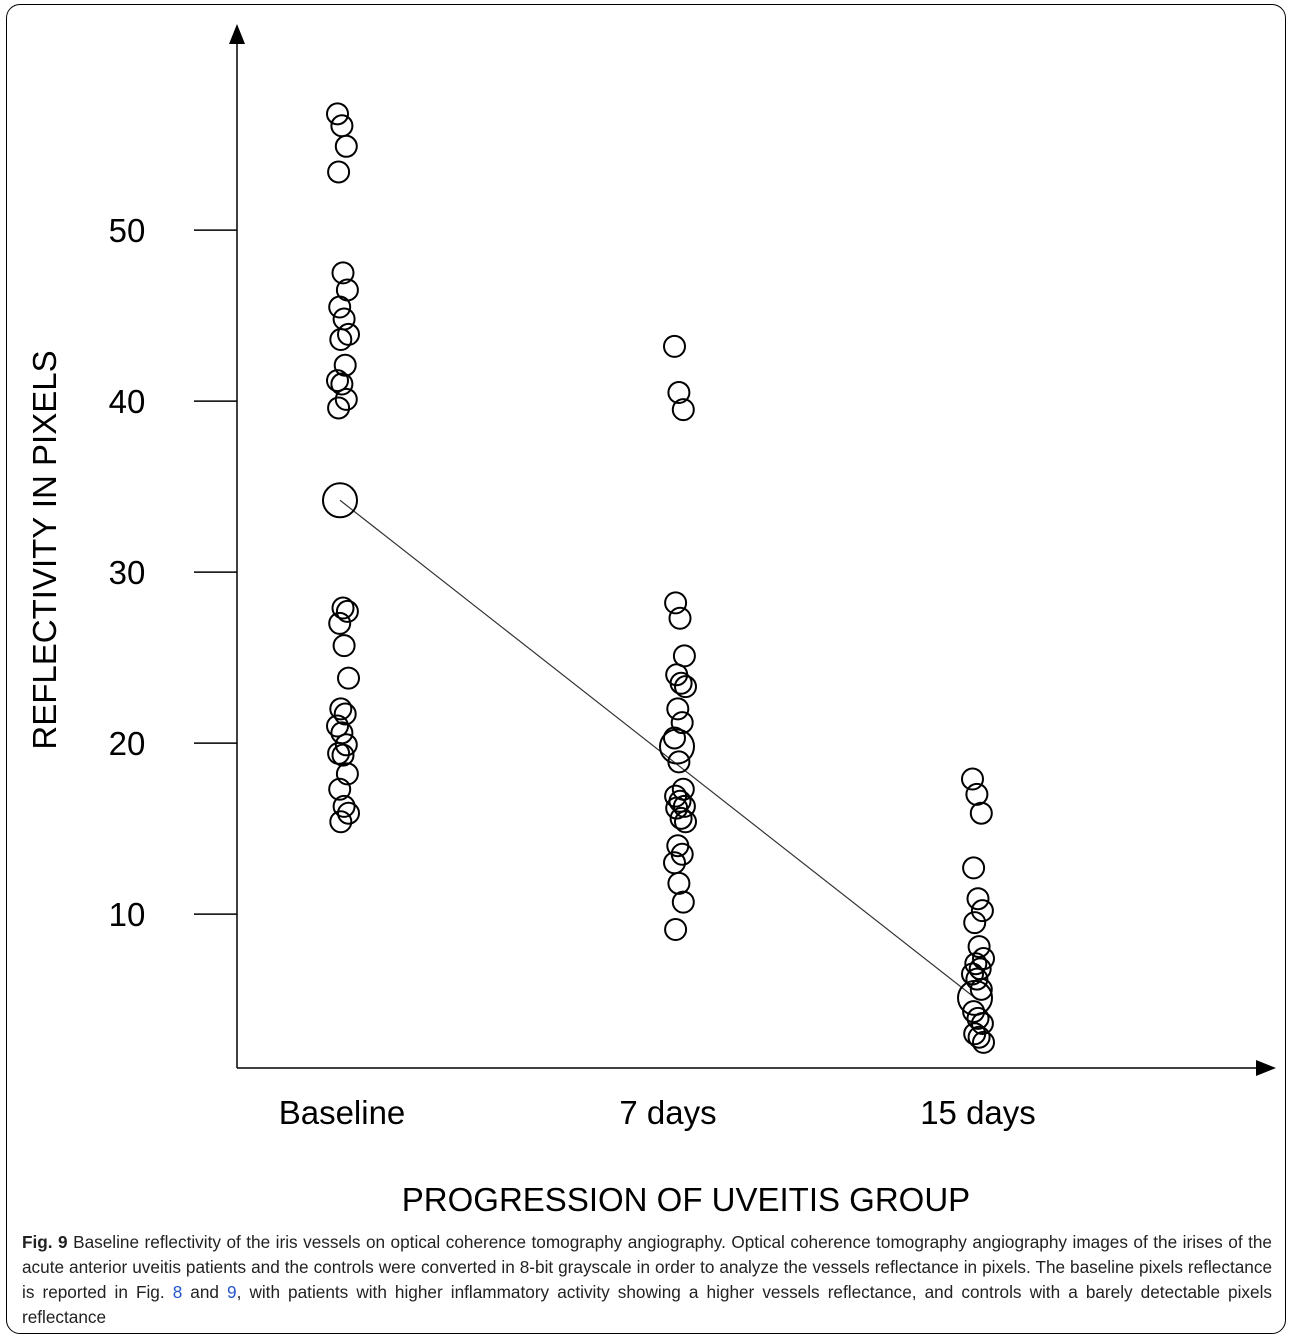  Describe the element at coordinates (237, 34) in the screenshot. I see `y-axis-arrowhead` at that location.